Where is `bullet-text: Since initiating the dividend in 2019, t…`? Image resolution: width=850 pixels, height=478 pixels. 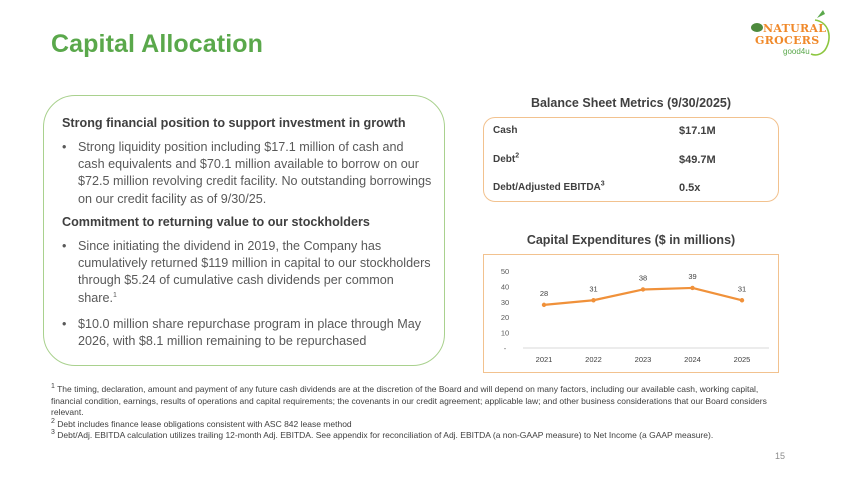
bullet-text: Since initiating the dividend in 2019, t… is located at coordinates (254, 272).